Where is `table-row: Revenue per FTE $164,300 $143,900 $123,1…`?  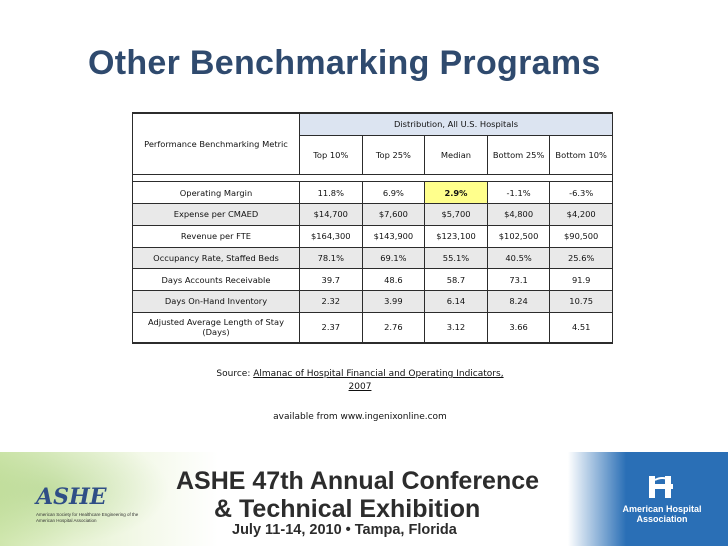
table-row: Revenue per FTE $164,300 $143,900 $123,1… is located at coordinates (372, 236).